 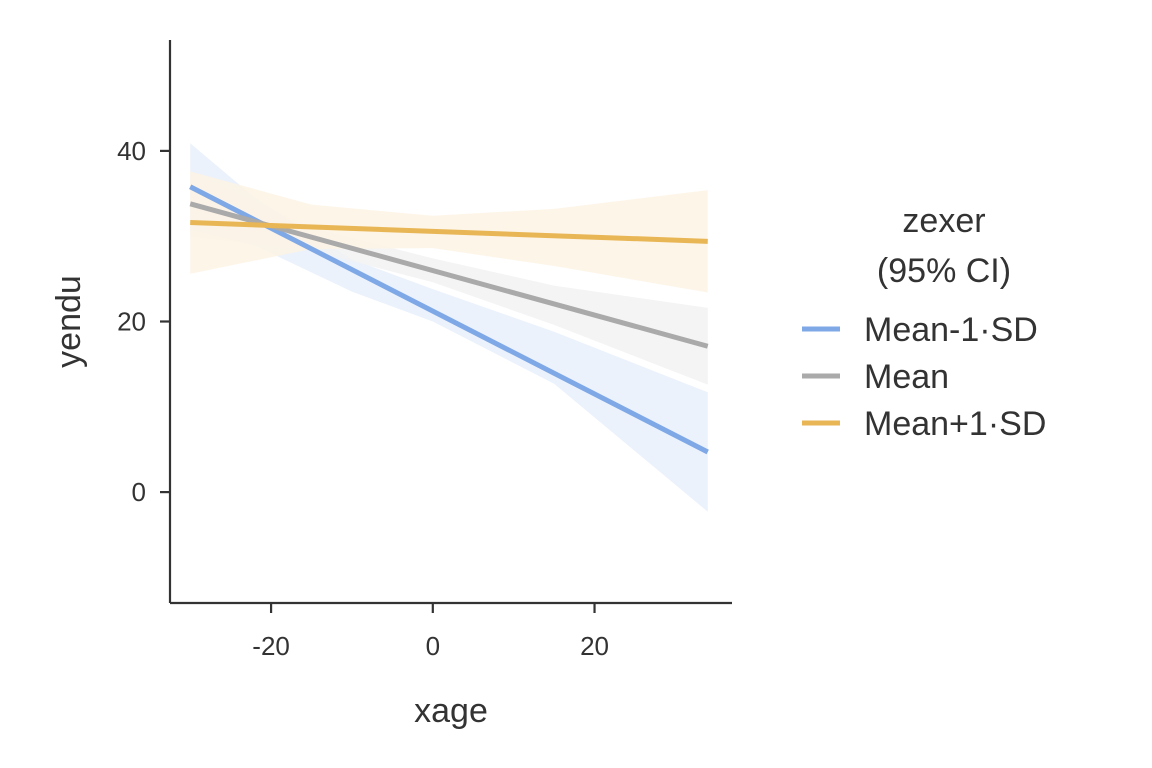 I want to click on legend: zexer (95% CI) Mean-1·SD Mean Mean+1·SD, so click(x=924, y=322).